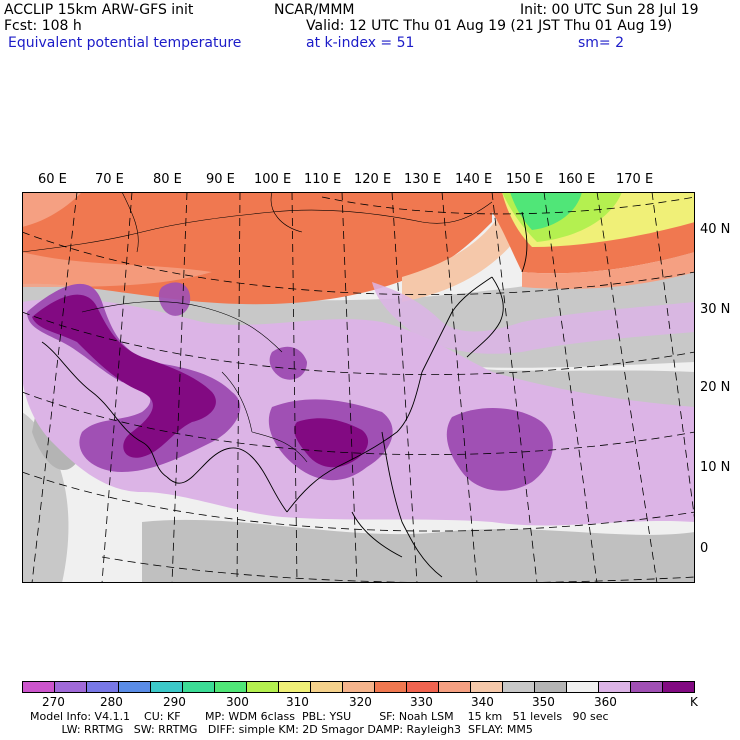 The height and width of the screenshot is (740, 740). Describe the element at coordinates (43, 26) in the screenshot. I see `forecast-hour: Fcst: 108 h` at that location.